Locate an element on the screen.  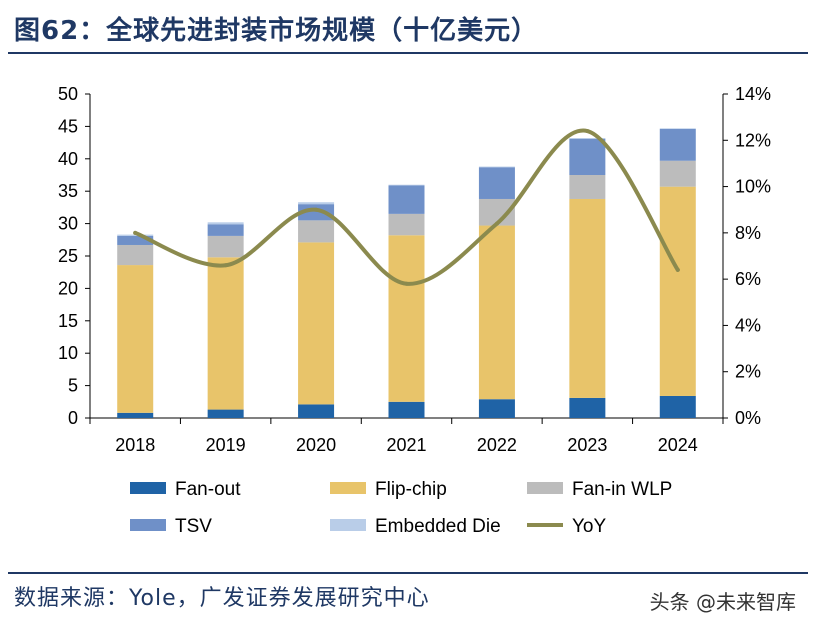
legend-label: Fan-out is located at coordinates (208, 489).